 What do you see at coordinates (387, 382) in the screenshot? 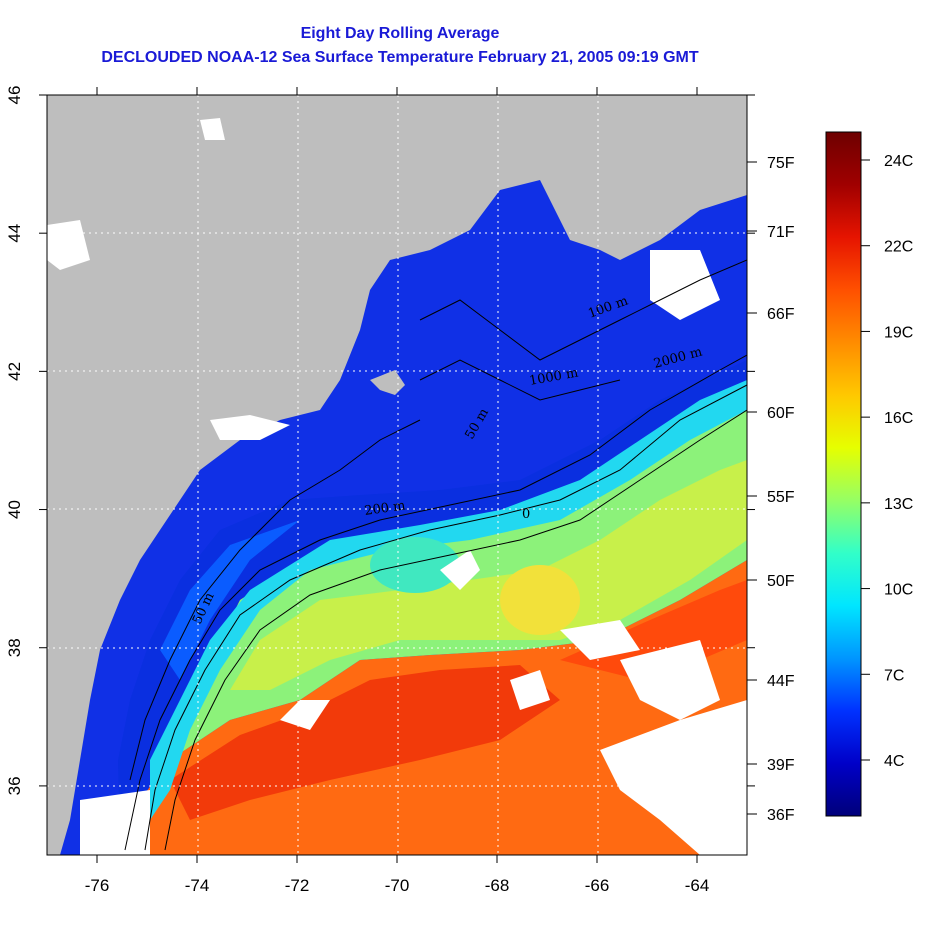
I see `land-cape-cod` at bounding box center [387, 382].